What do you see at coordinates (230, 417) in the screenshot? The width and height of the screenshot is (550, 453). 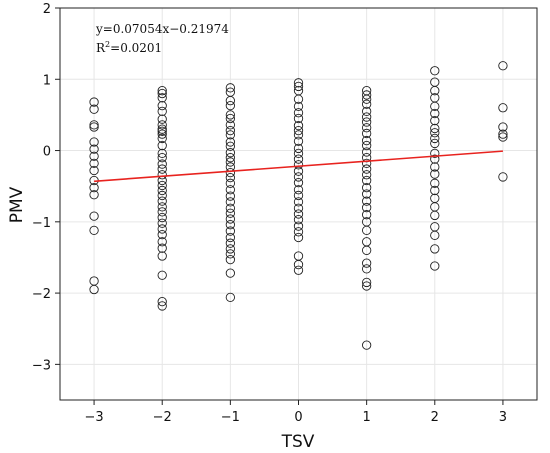 I see `x-tick-label: −1` at bounding box center [230, 417].